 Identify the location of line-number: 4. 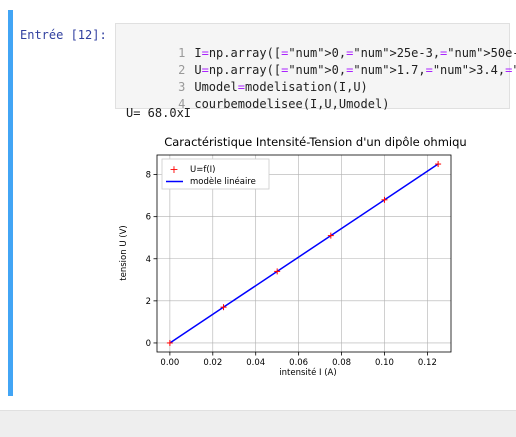
(182, 104).